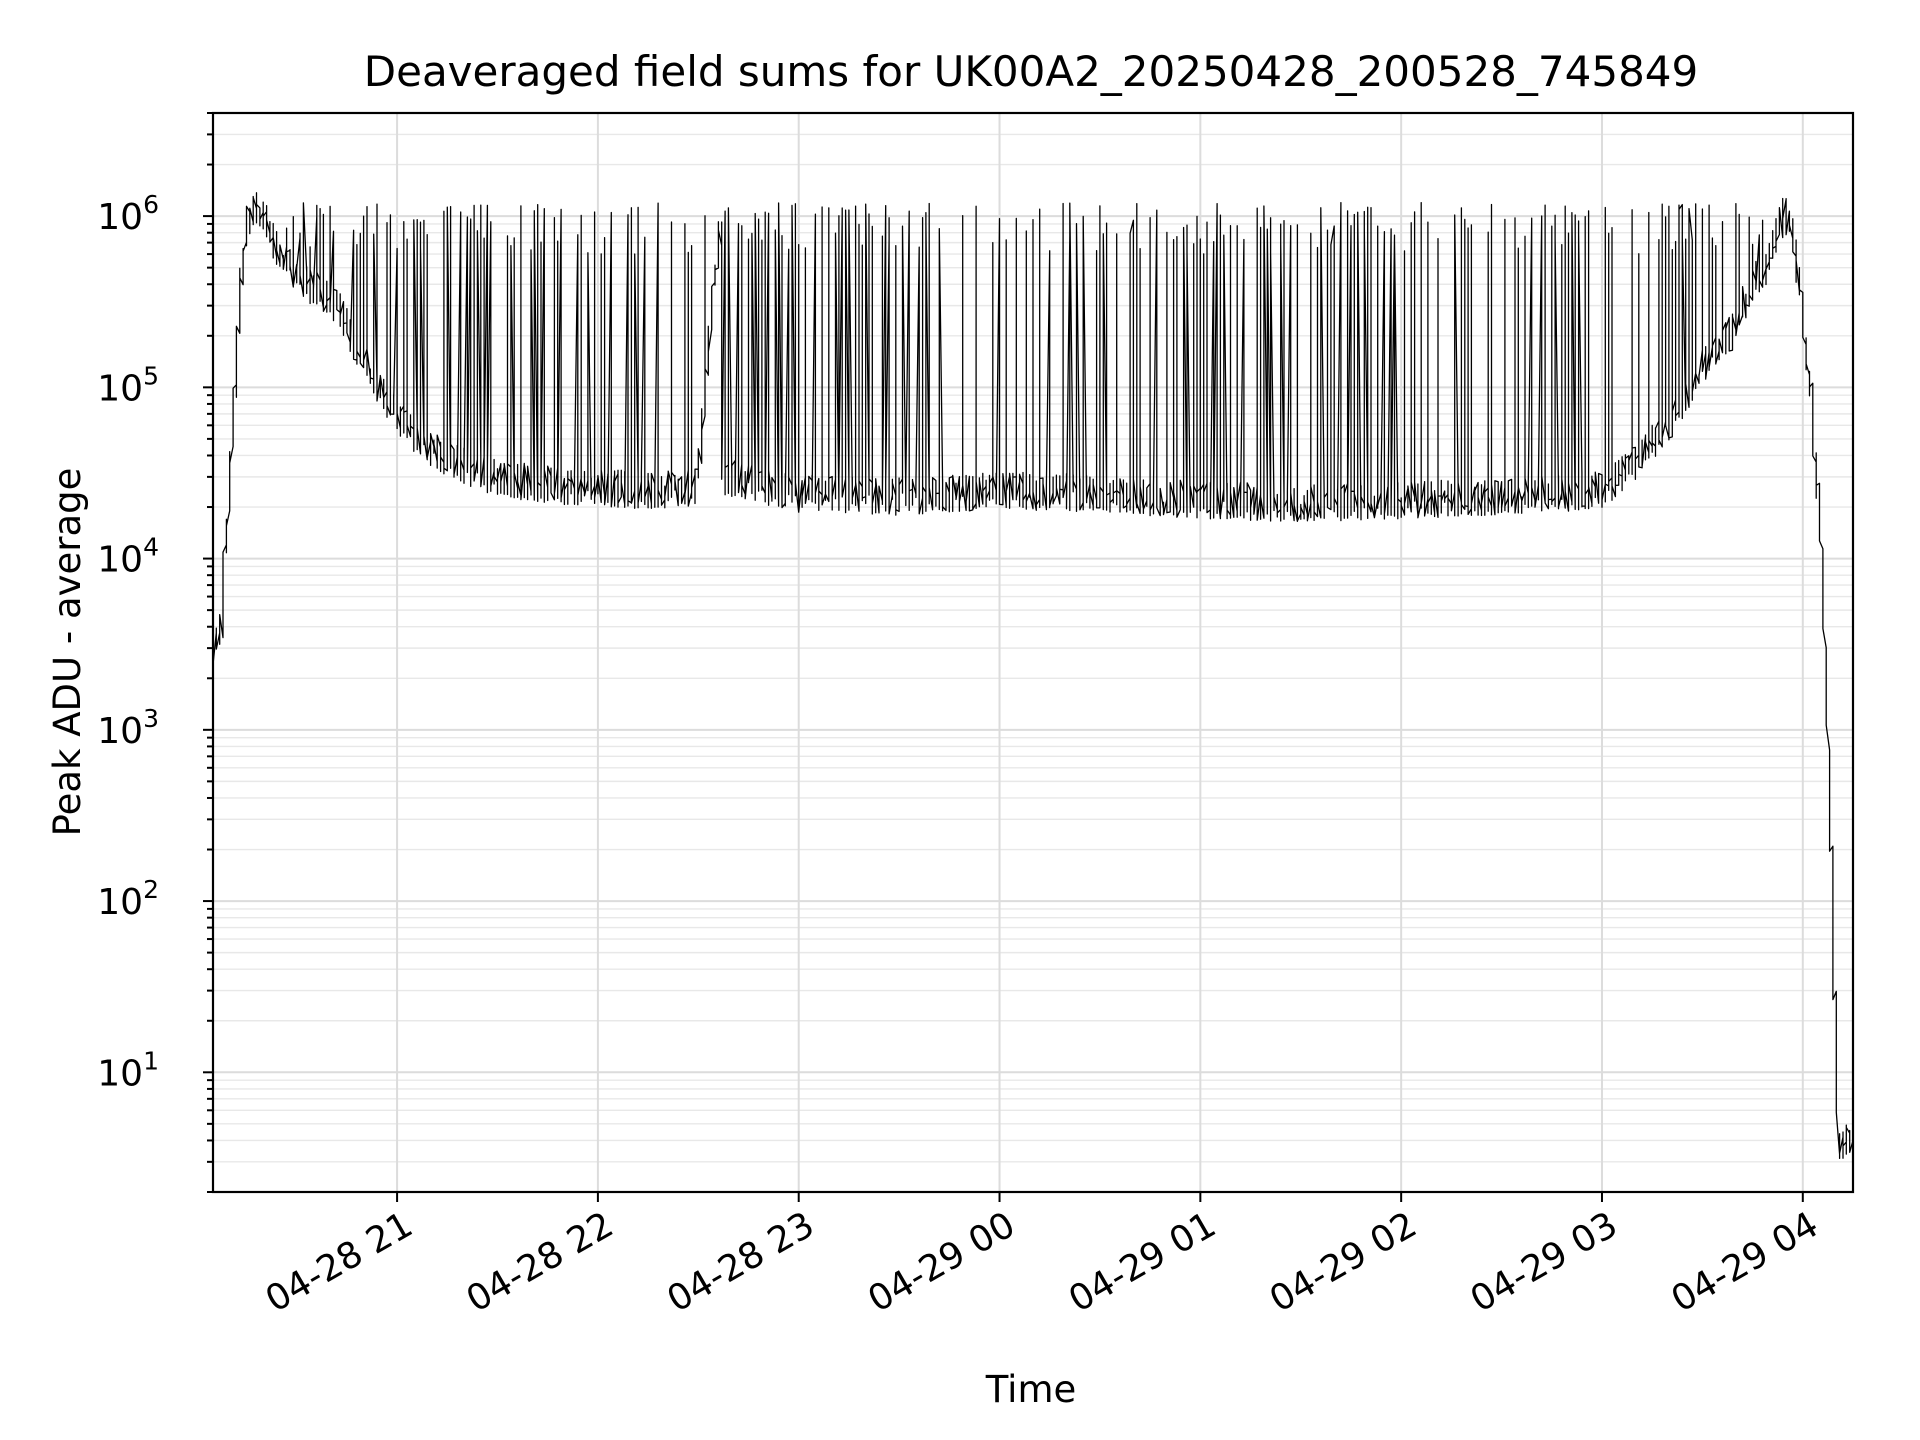  Describe the element at coordinates (128, 1070) in the screenshot. I see `y-tick-label: 10¹` at that location.